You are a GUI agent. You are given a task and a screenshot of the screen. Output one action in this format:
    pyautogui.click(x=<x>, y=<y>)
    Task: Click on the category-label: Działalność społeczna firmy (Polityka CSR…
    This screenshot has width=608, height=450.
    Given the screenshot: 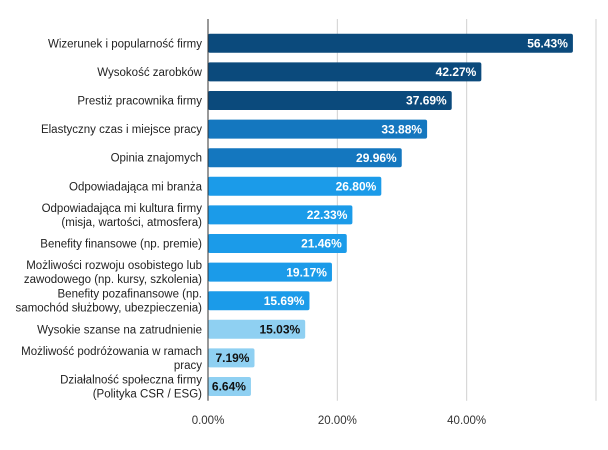 What is the action you would take?
    pyautogui.click(x=131, y=388)
    